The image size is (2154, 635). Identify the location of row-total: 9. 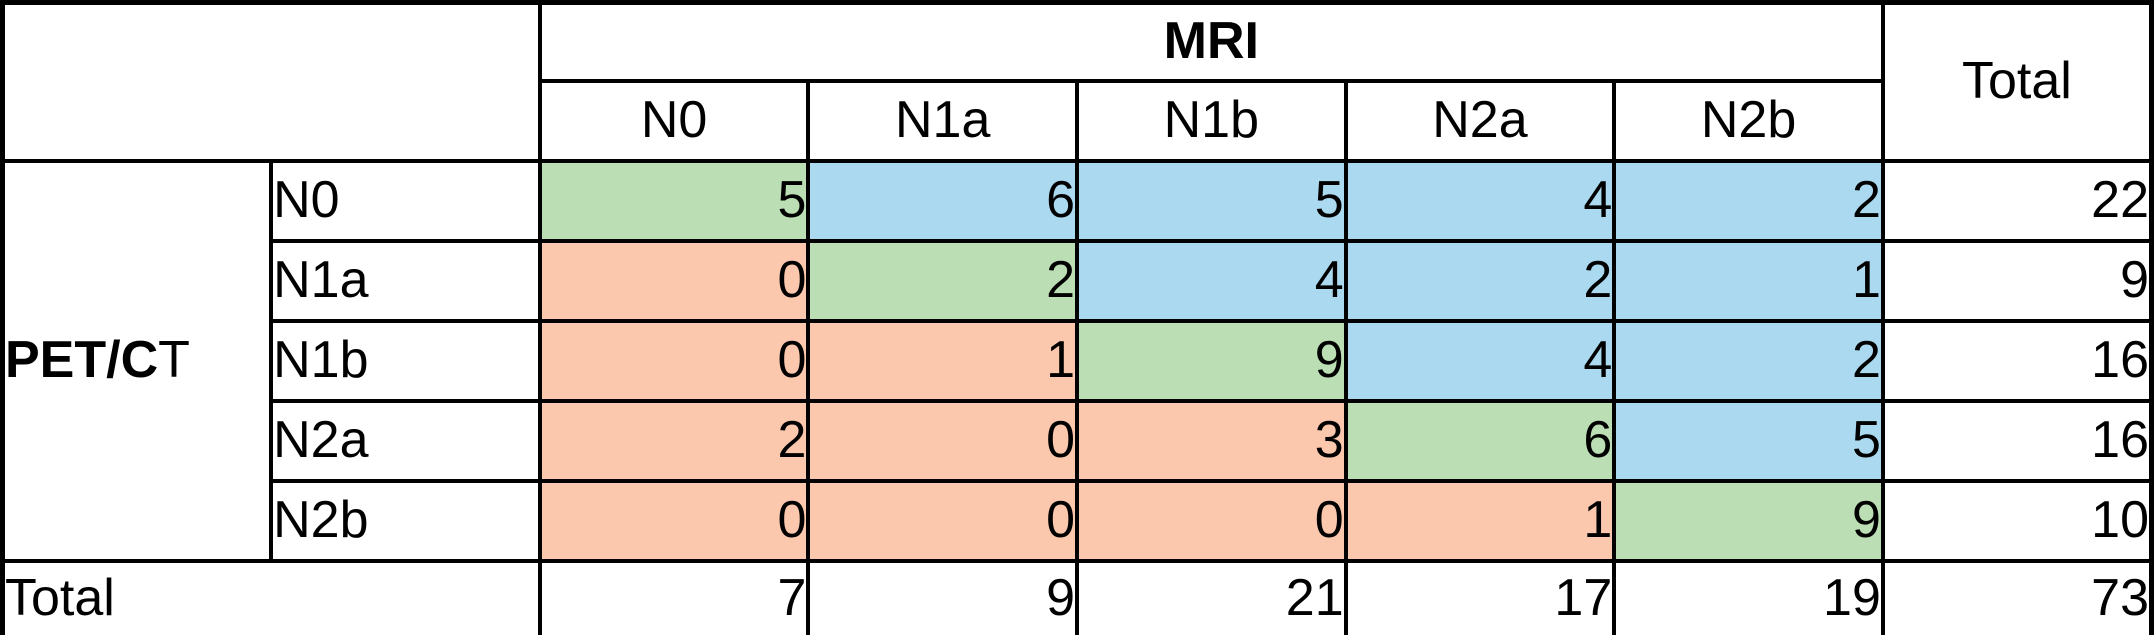
(2017, 280).